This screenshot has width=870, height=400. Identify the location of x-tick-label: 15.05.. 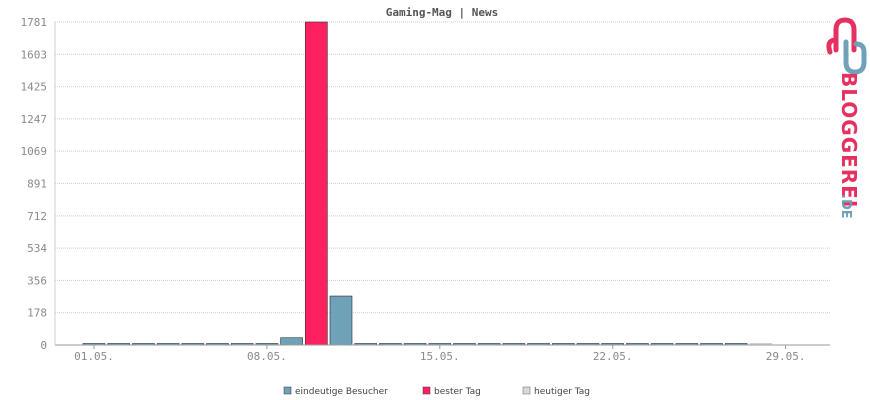
(440, 356).